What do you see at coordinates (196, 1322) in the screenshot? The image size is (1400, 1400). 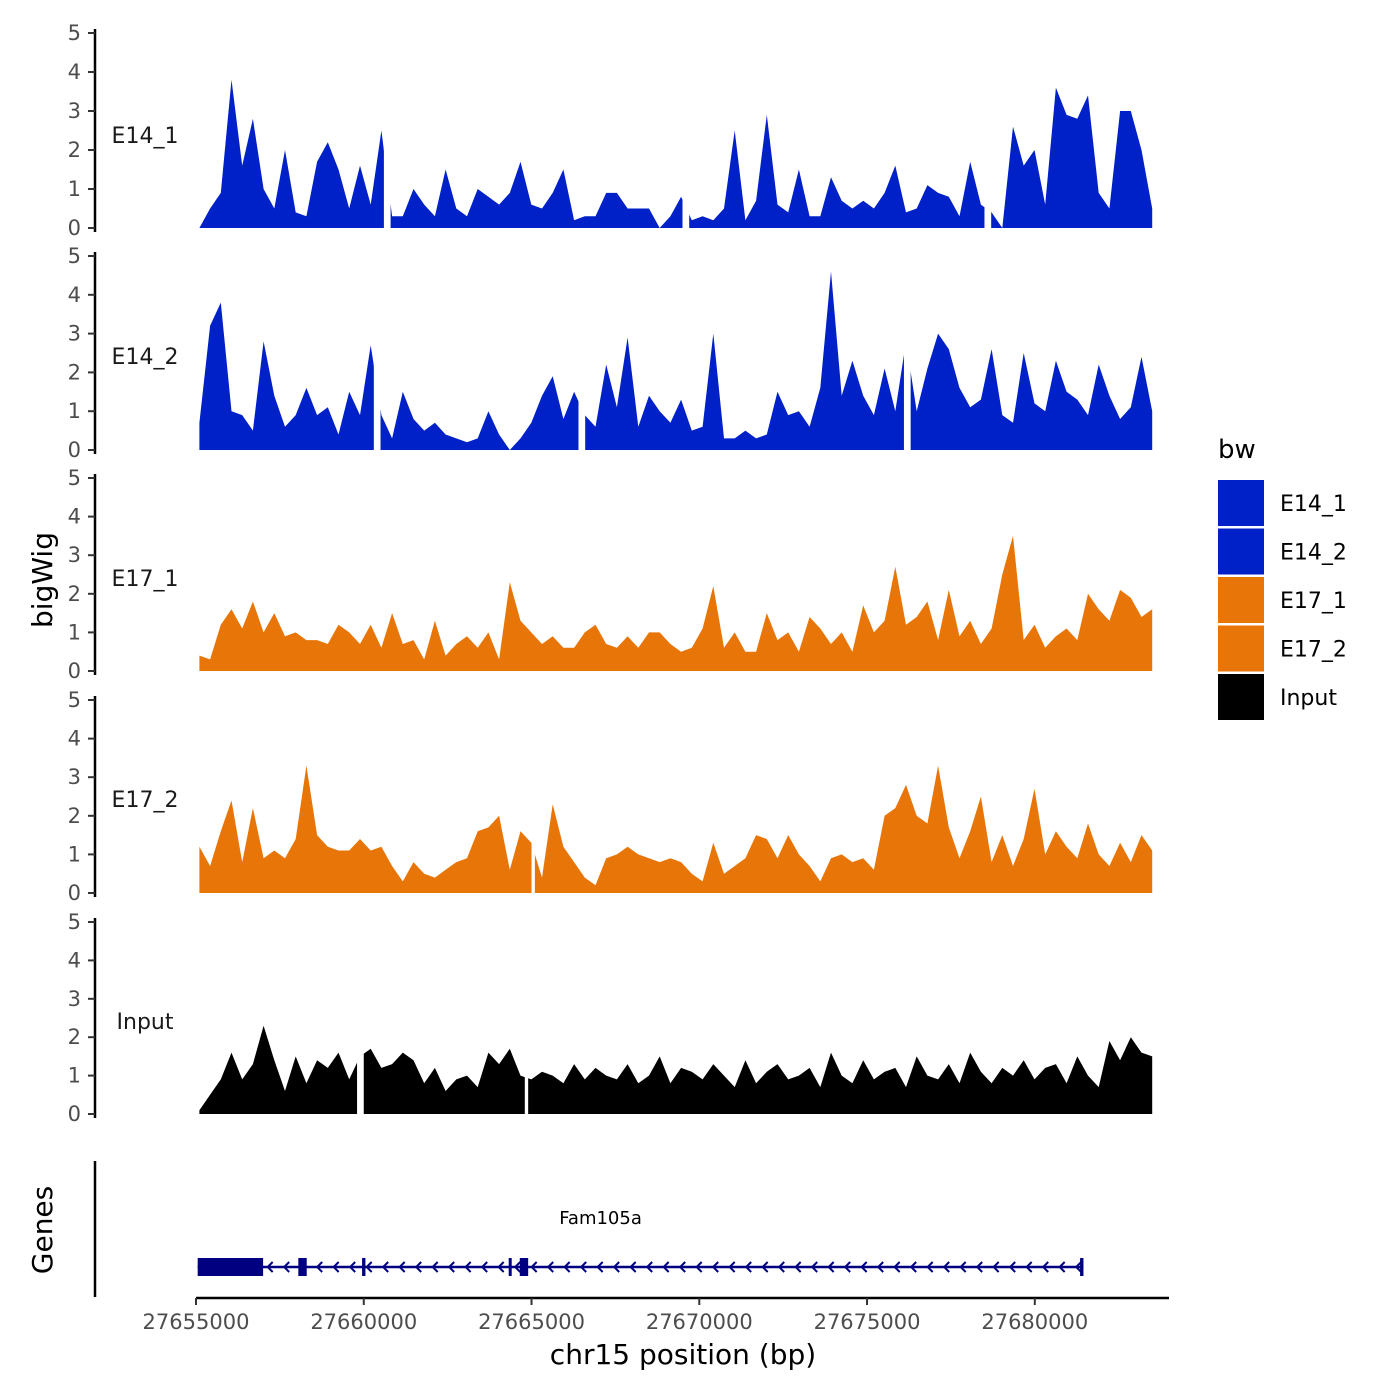 I see `x-tick-label: 27655000` at bounding box center [196, 1322].